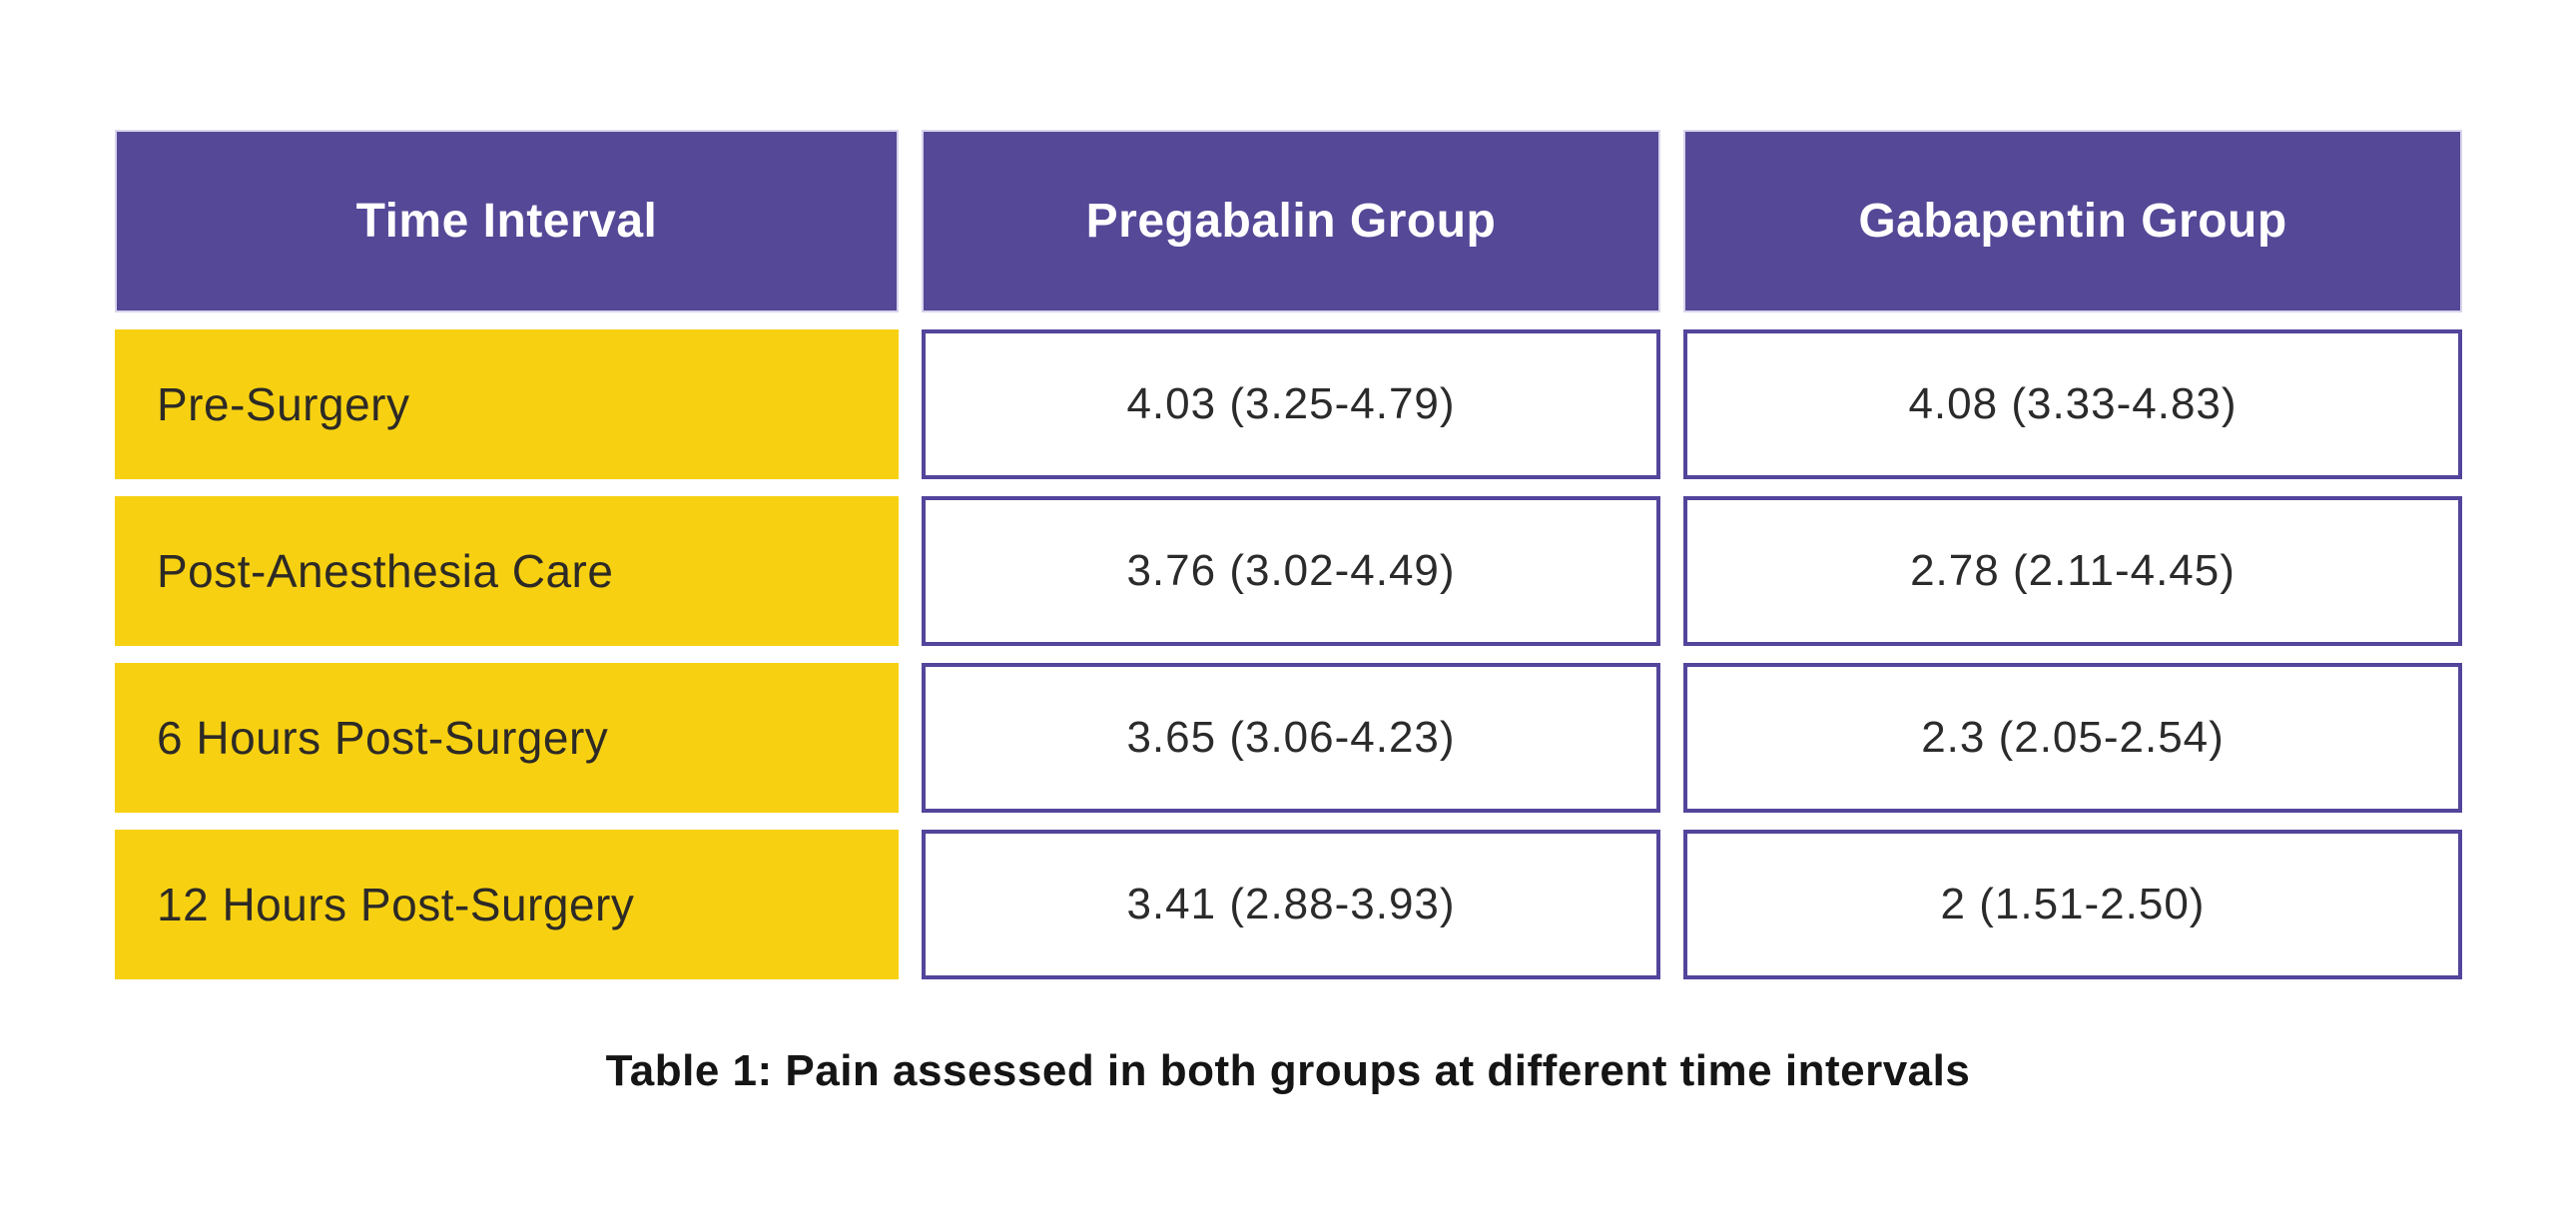 This screenshot has height=1223, width=2576. I want to click on value-text: 2.3 (2.05-2.54), so click(2073, 737).